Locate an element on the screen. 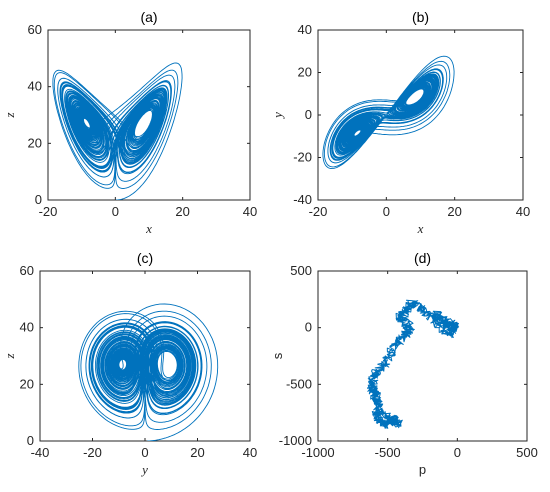 The height and width of the screenshot is (492, 550). y-tick-label: -500 is located at coordinates (299, 383).